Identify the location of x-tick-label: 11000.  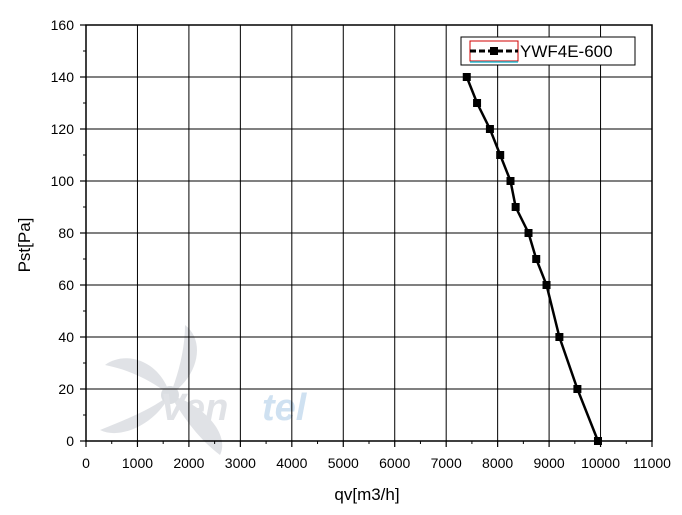
(652, 463).